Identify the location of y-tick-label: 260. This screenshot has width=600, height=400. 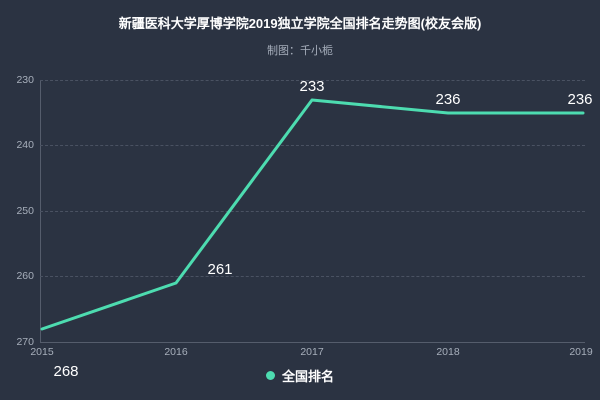
(25, 276).